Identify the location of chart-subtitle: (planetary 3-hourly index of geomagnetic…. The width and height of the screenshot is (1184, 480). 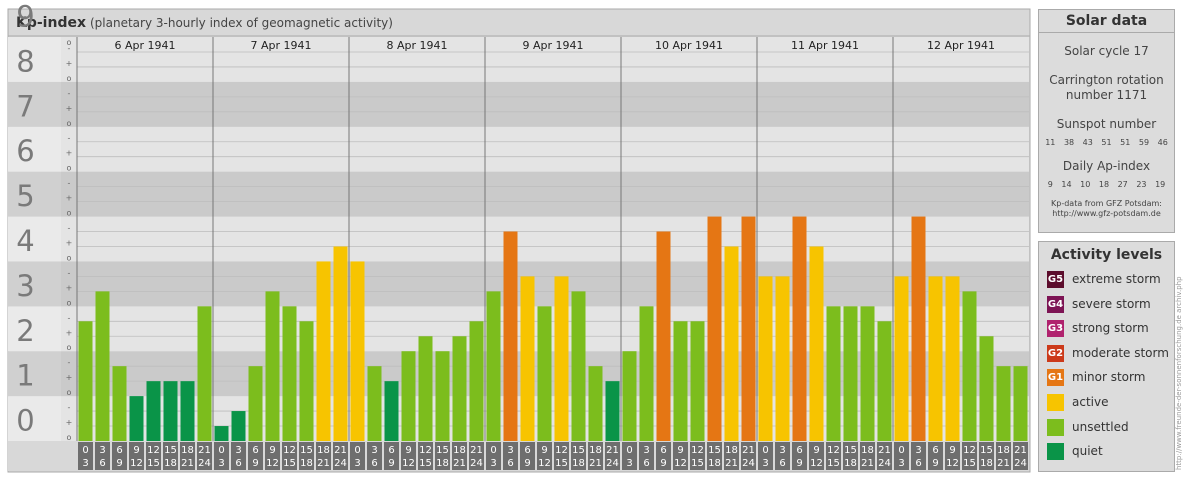
(241, 23).